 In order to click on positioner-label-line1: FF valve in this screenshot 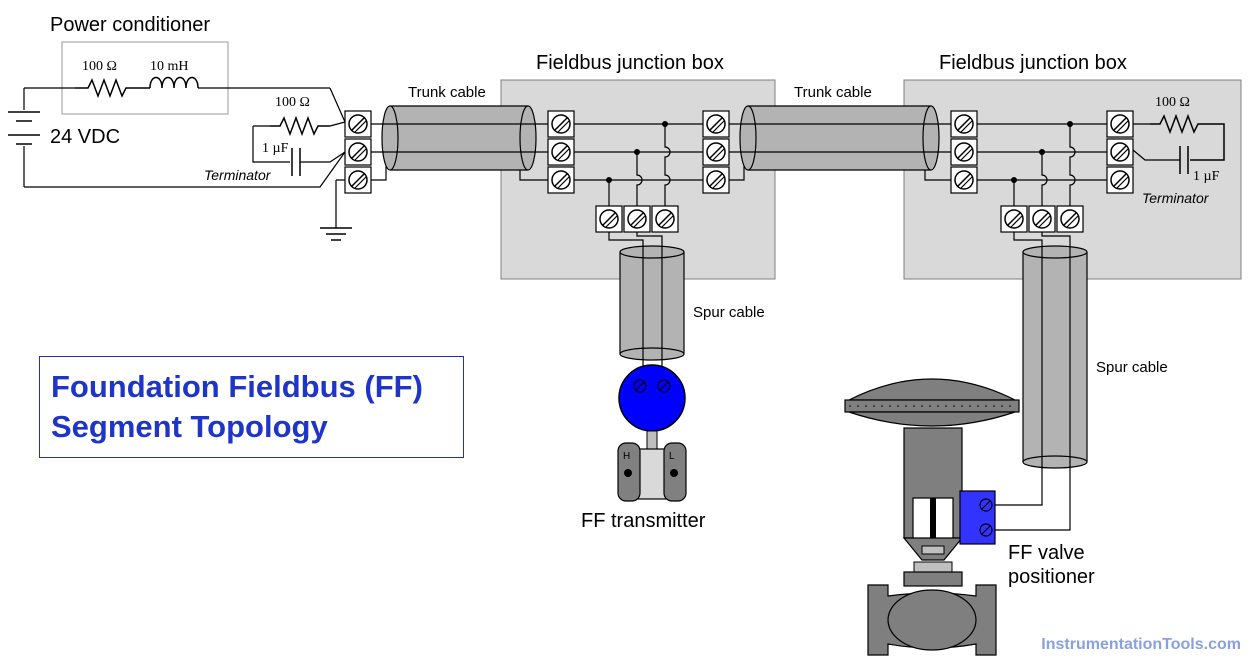, I will do `click(1046, 553)`.